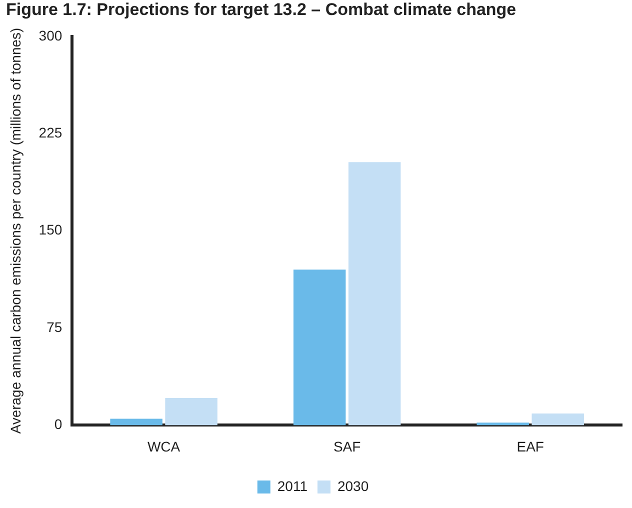 The image size is (632, 508). What do you see at coordinates (50, 132) in the screenshot?
I see `y-tick-label: 225` at bounding box center [50, 132].